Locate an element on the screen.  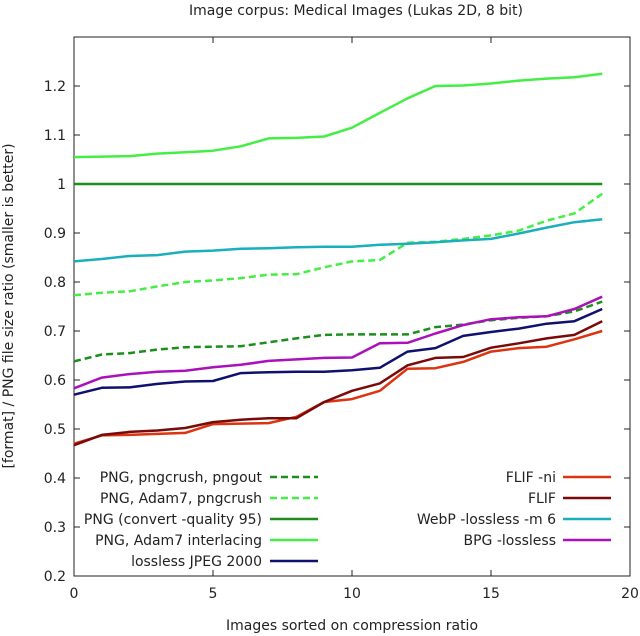
y-tick-label: 0.6 is located at coordinates (55, 381).